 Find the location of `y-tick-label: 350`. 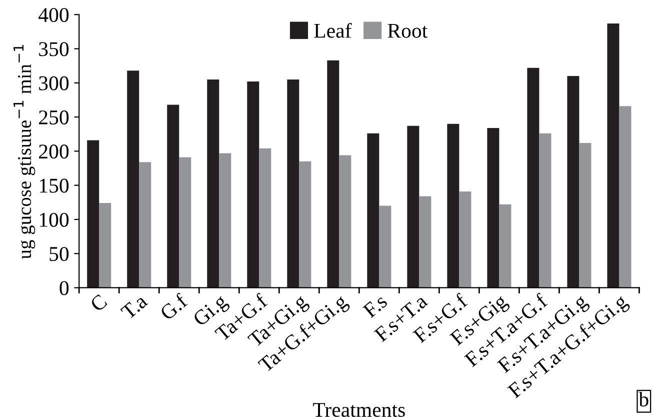

y-tick-label: 350 is located at coordinates (54, 49).